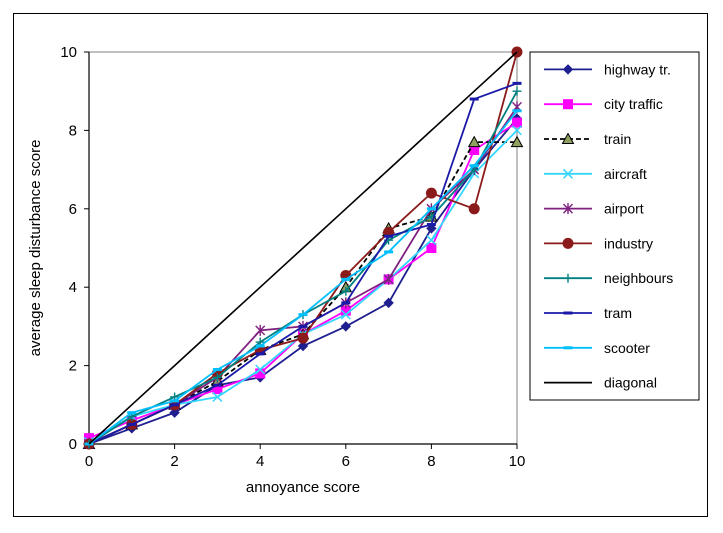 The image size is (723, 533). What do you see at coordinates (68, 52) in the screenshot?
I see `y-tick-label: 10` at bounding box center [68, 52].